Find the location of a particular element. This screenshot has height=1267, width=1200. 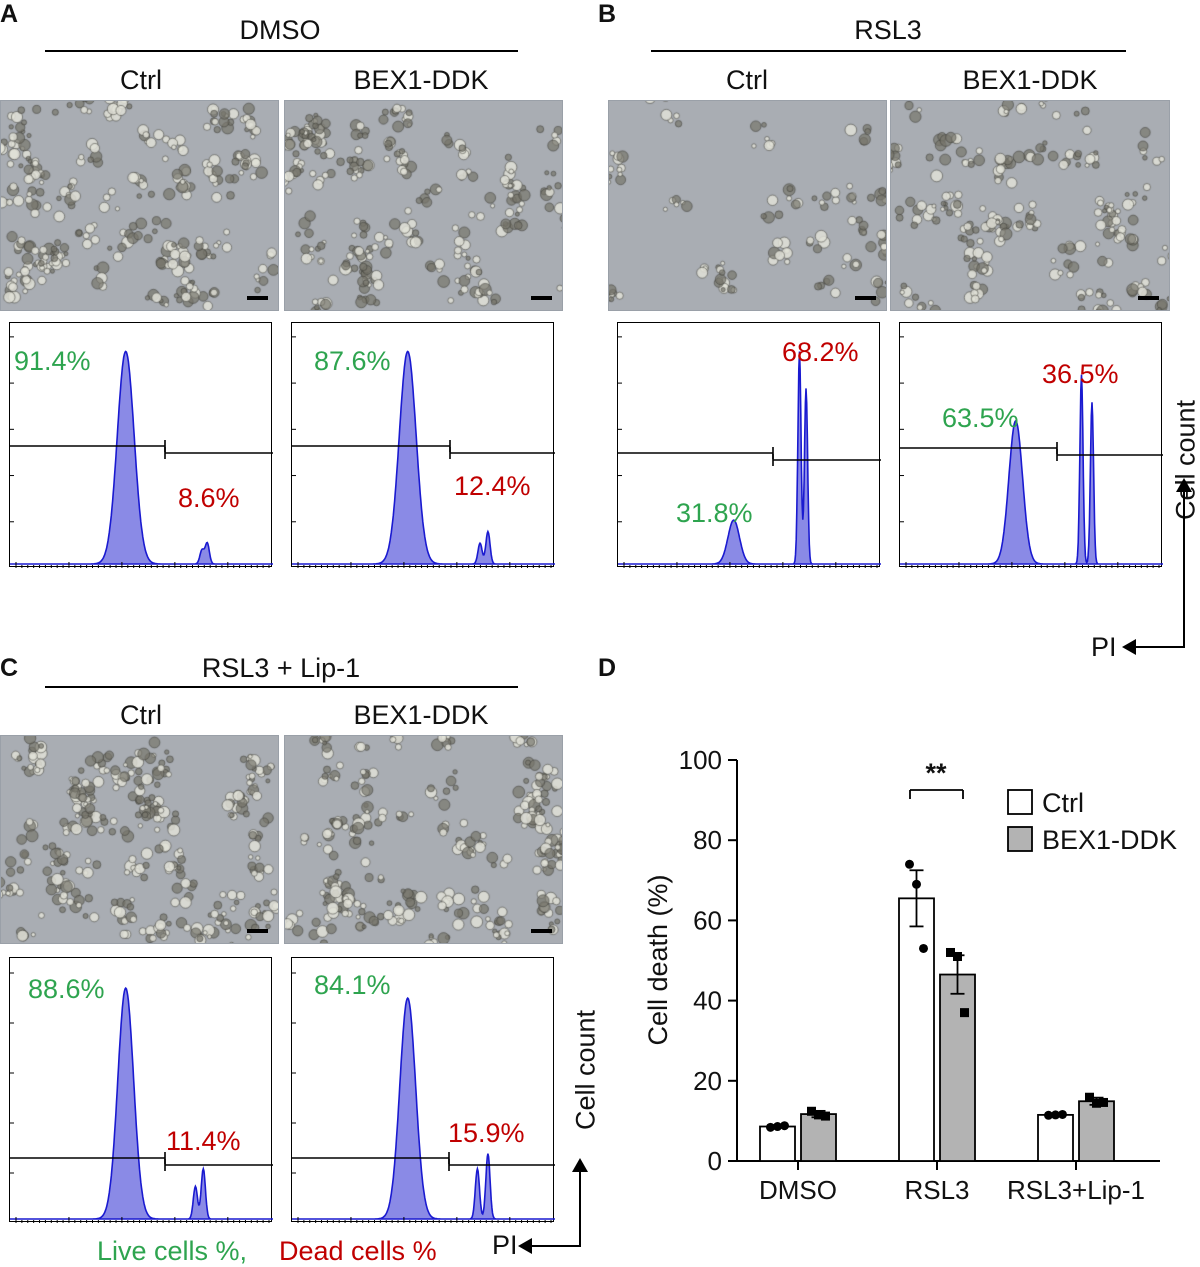

panel-c-ctrl-flow-live-percent: 88.6% is located at coordinates (66, 989).